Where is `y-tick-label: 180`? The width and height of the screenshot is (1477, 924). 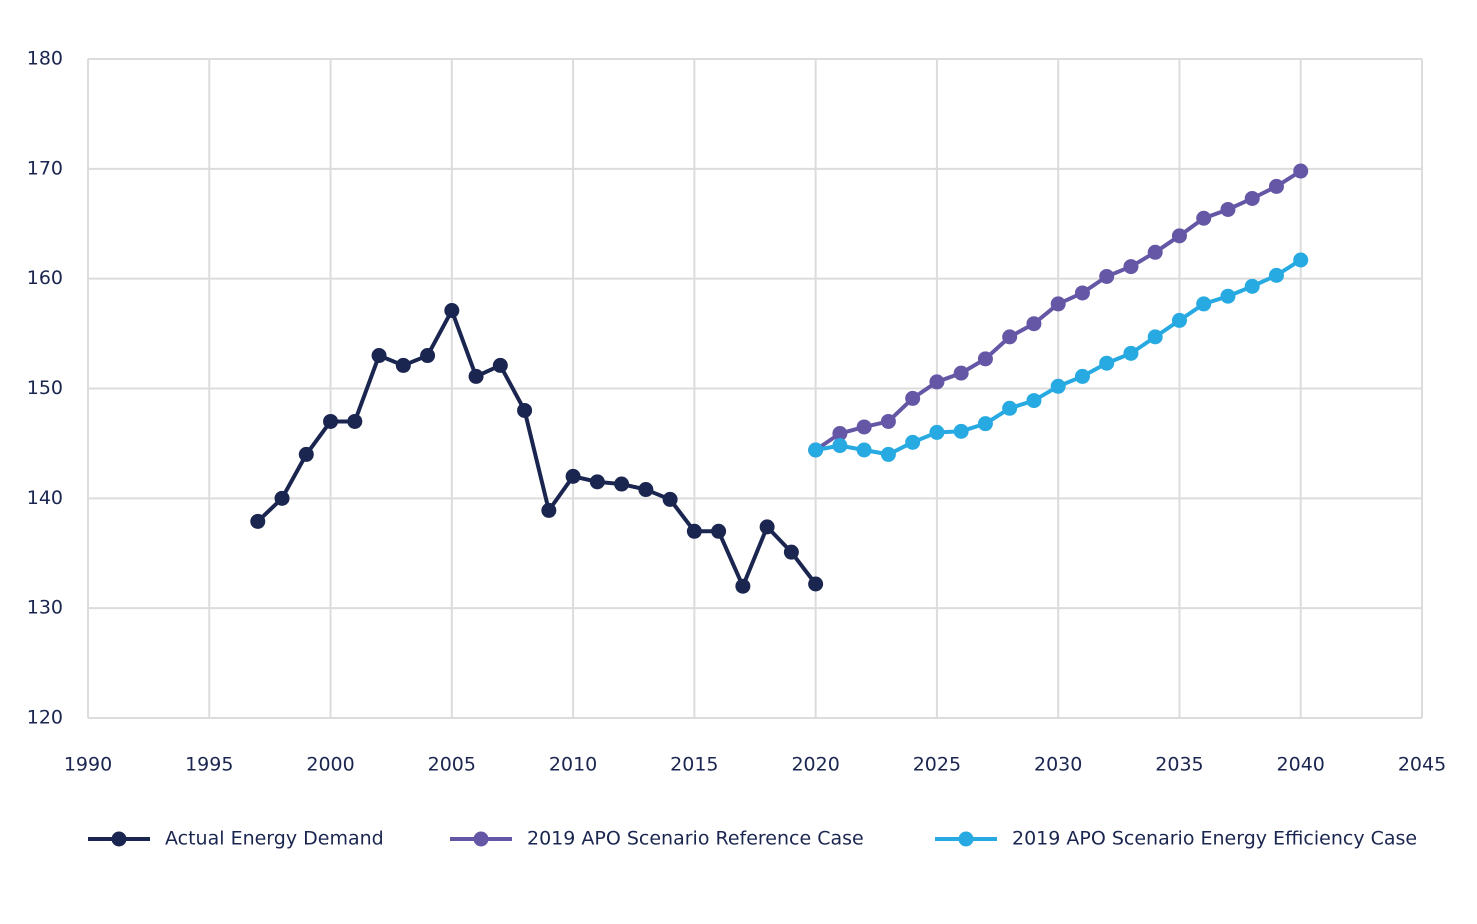
y-tick-label: 180 is located at coordinates (45, 59).